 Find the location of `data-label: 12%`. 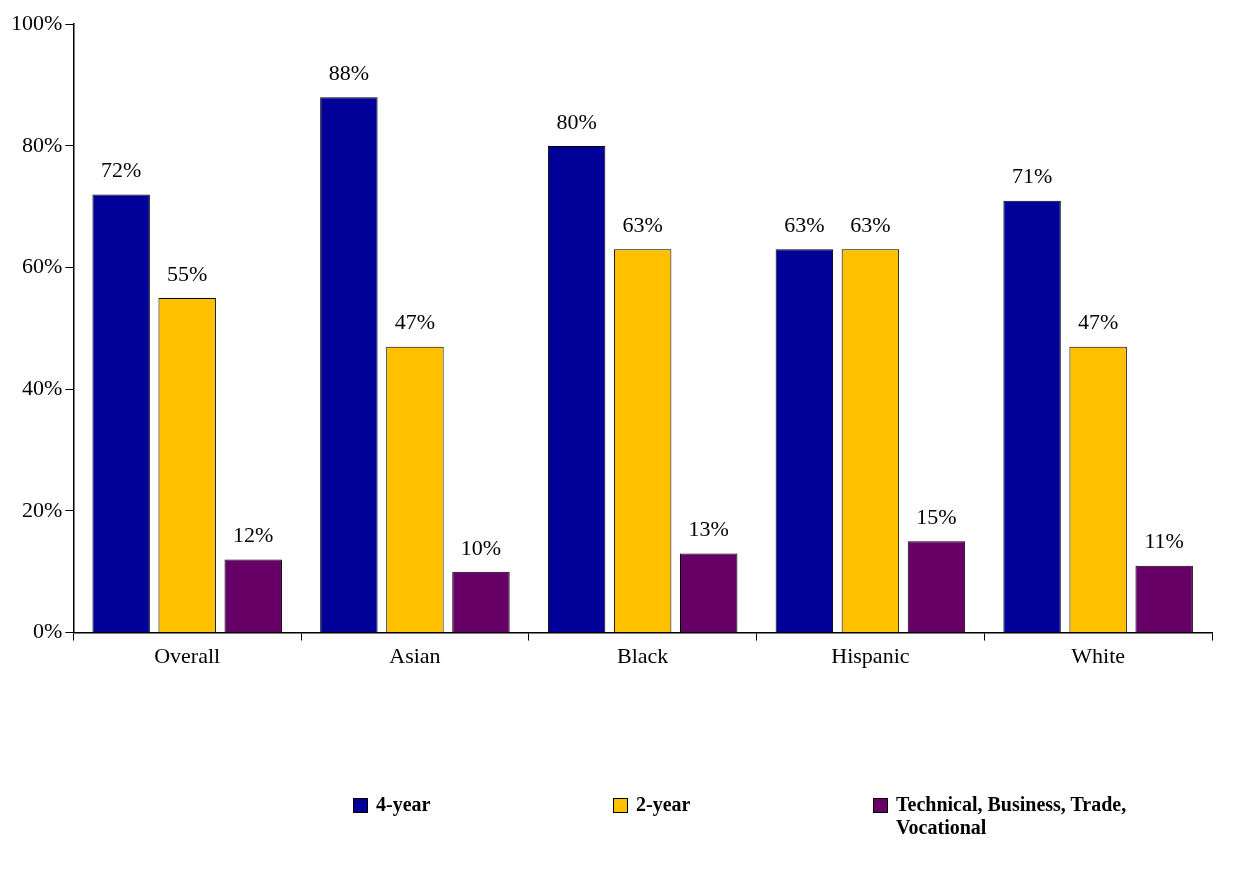

data-label: 12% is located at coordinates (253, 535).